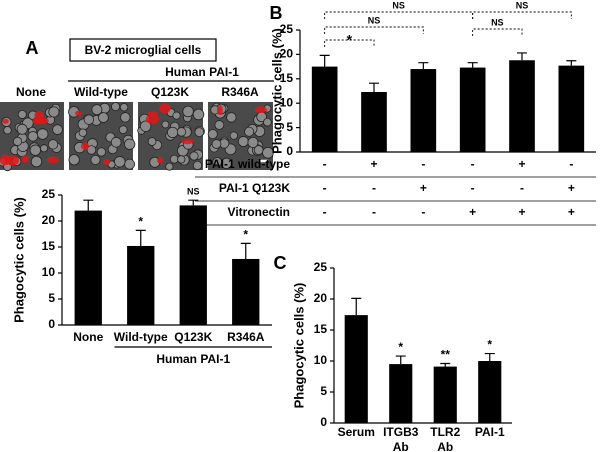 The image size is (600, 452). I want to click on panel-letter: C, so click(280, 263).